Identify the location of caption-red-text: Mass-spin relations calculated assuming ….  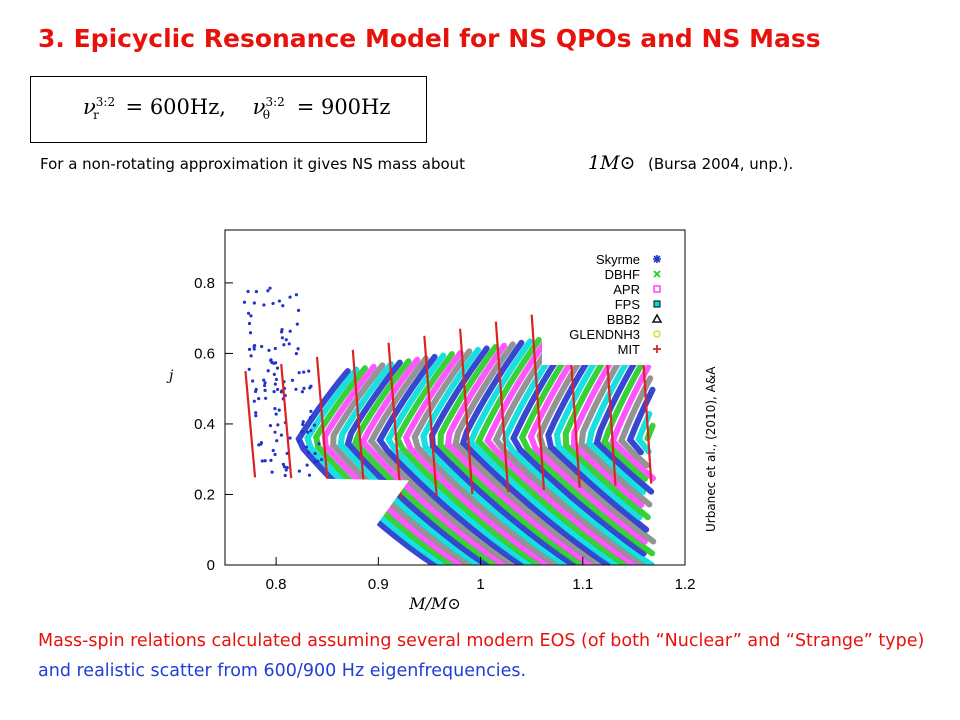
(481, 641).